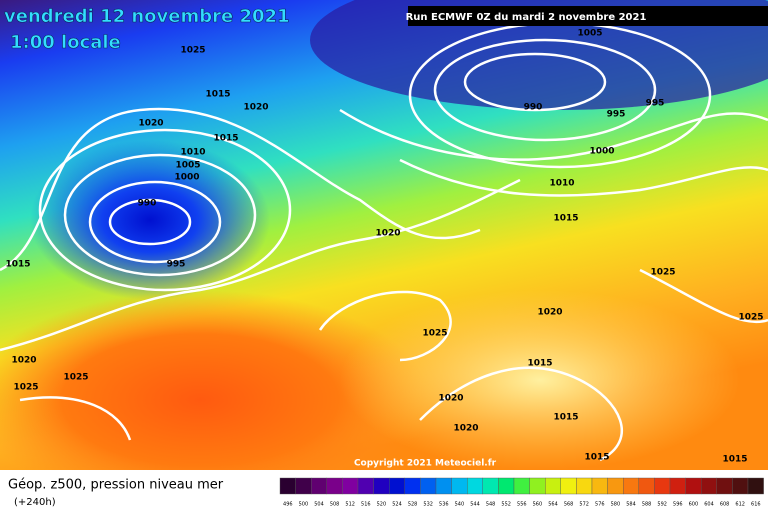 This screenshot has height=512, width=768. What do you see at coordinates (335, 505) in the screenshot?
I see `scale-label: 508` at bounding box center [335, 505].